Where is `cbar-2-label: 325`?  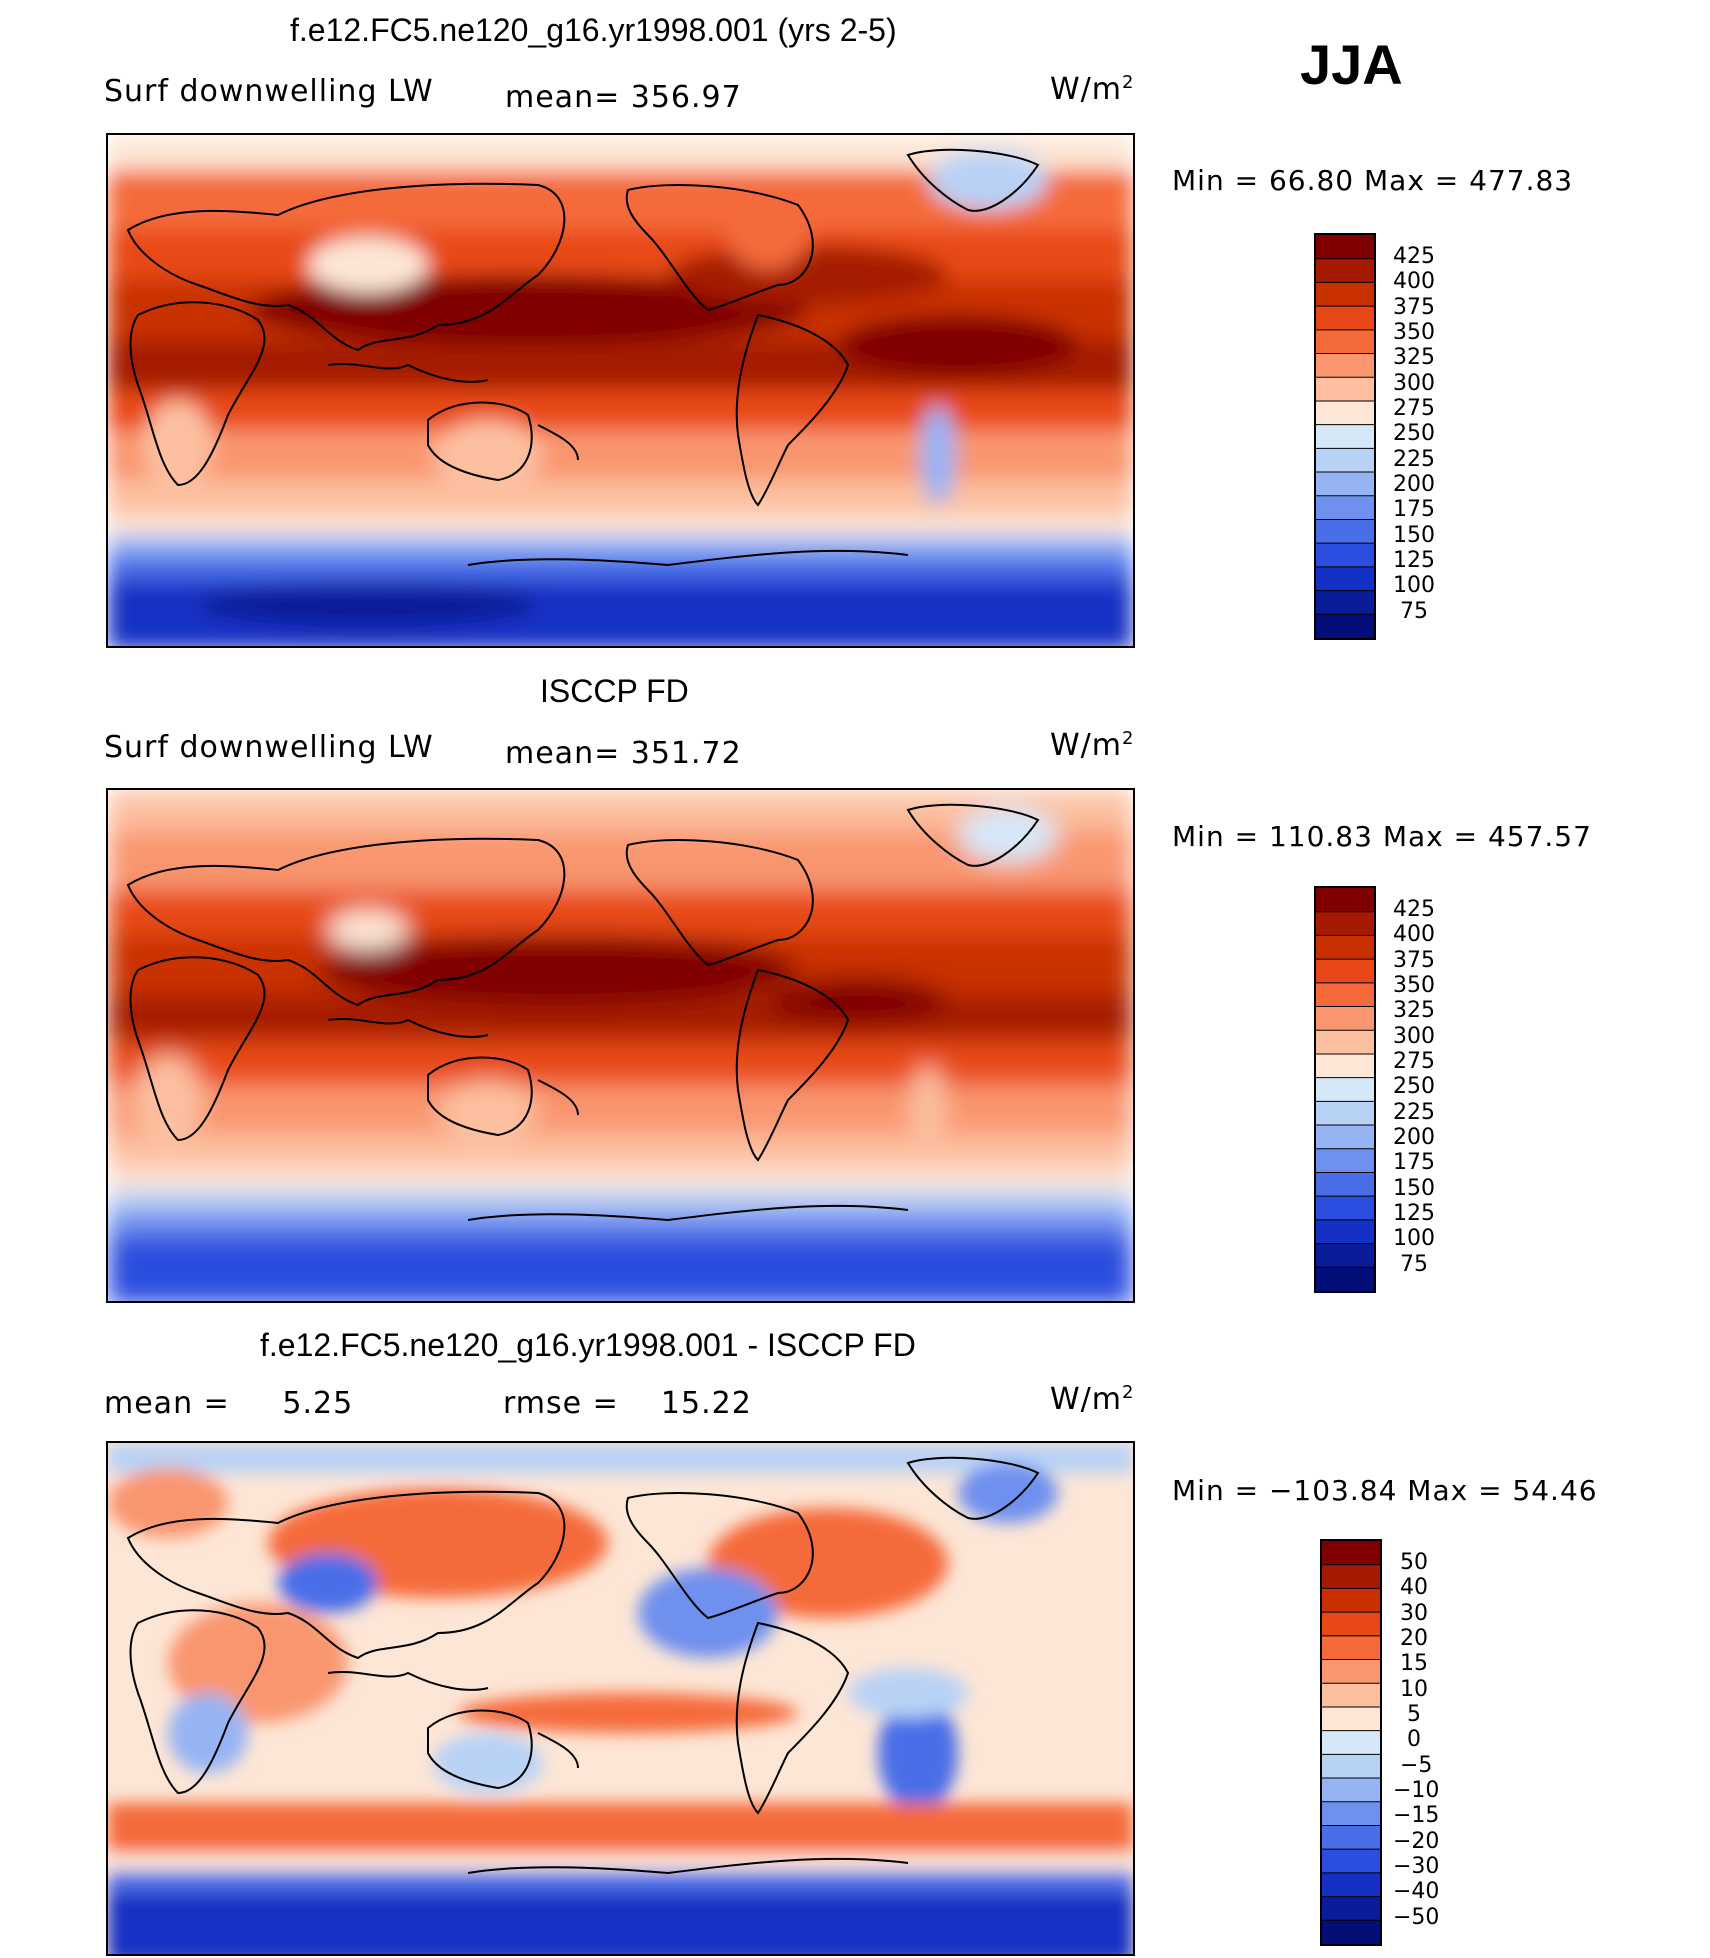 cbar-2-label: 325 is located at coordinates (1414, 1010).